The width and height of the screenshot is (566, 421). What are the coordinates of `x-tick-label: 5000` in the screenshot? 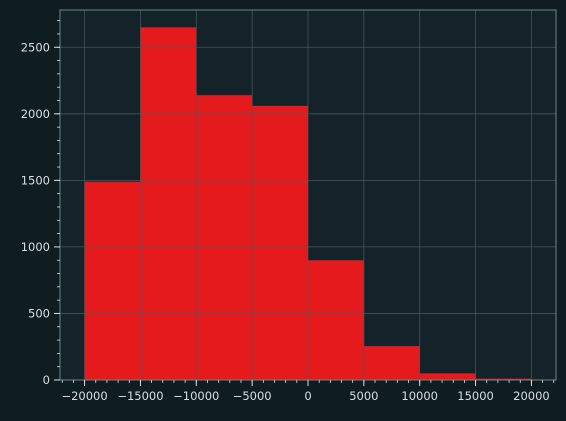 It's located at (363, 396).